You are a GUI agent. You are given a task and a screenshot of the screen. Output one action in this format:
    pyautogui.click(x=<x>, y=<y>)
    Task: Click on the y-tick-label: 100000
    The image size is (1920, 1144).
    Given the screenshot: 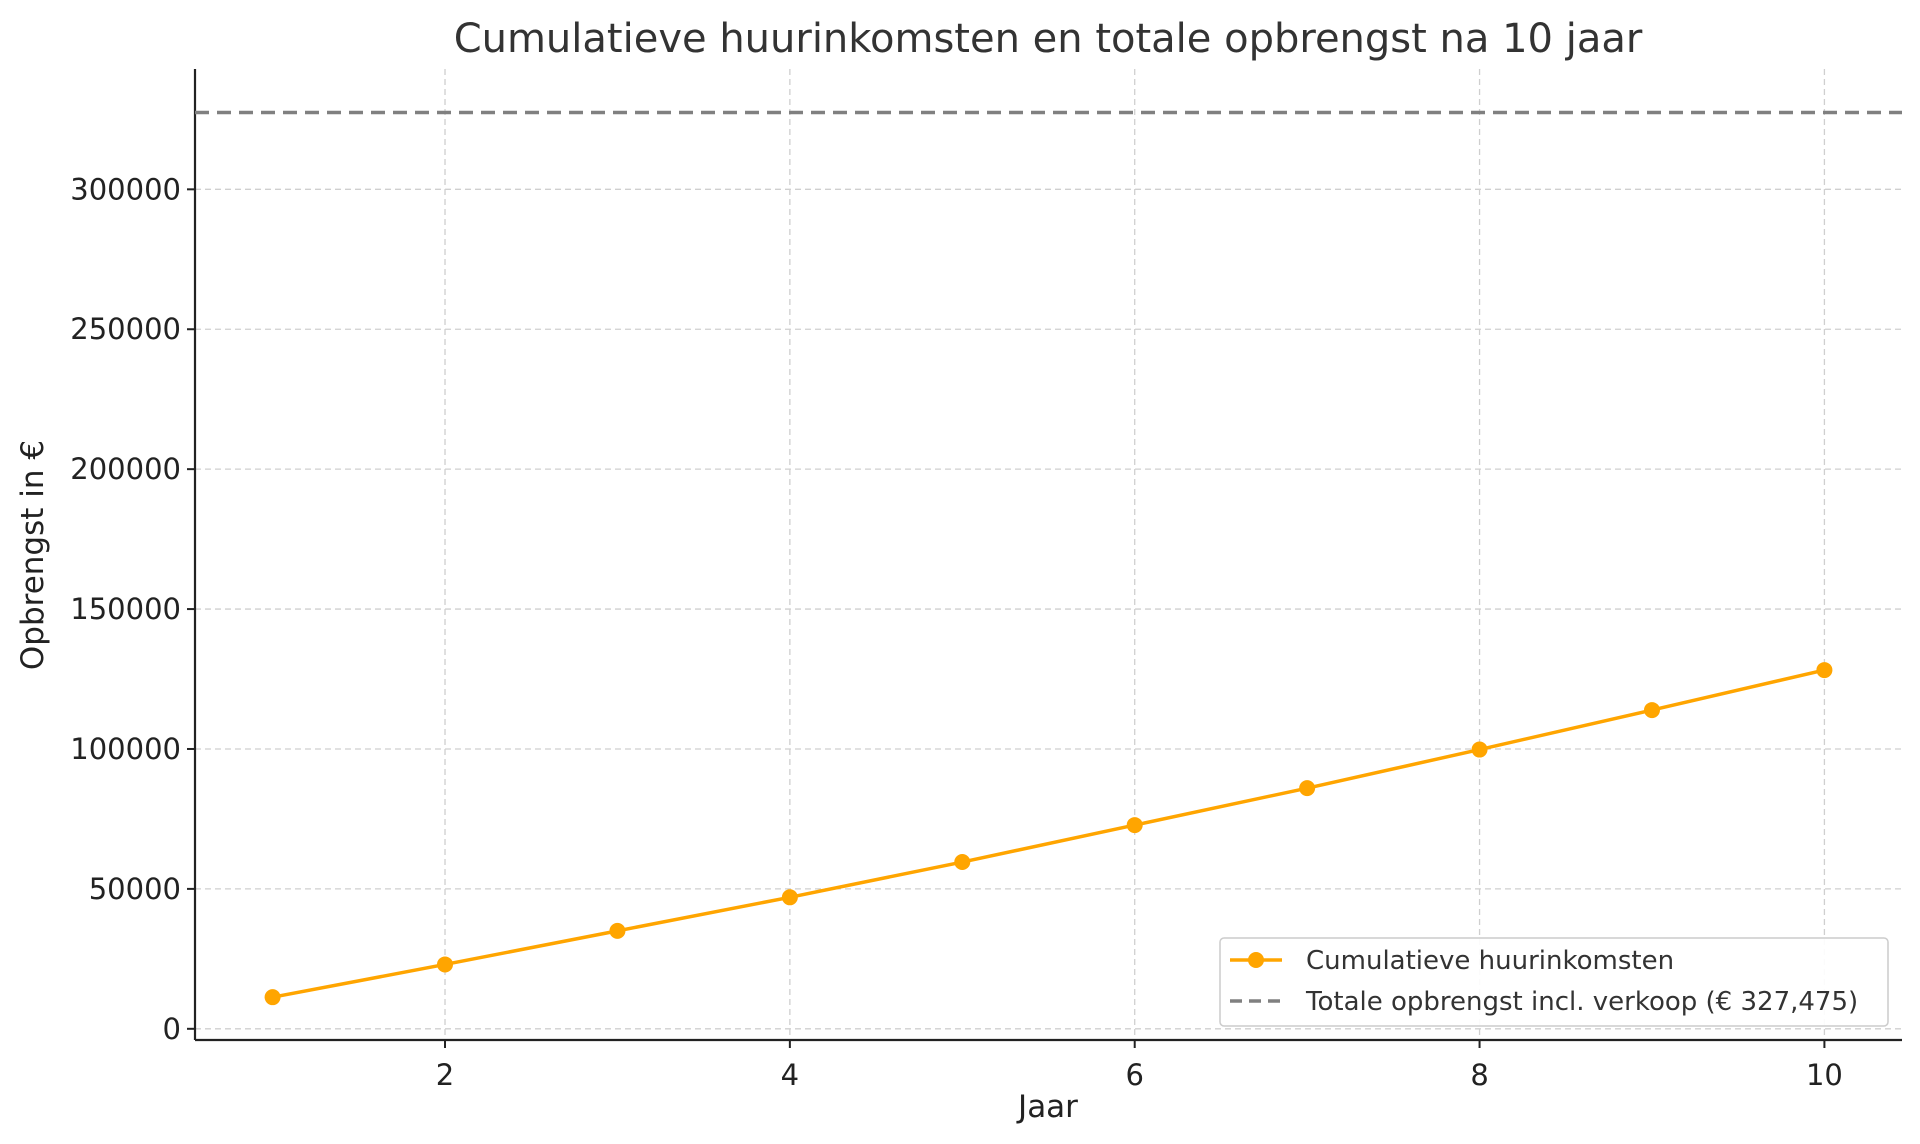 What is the action you would take?
    pyautogui.click(x=125, y=749)
    